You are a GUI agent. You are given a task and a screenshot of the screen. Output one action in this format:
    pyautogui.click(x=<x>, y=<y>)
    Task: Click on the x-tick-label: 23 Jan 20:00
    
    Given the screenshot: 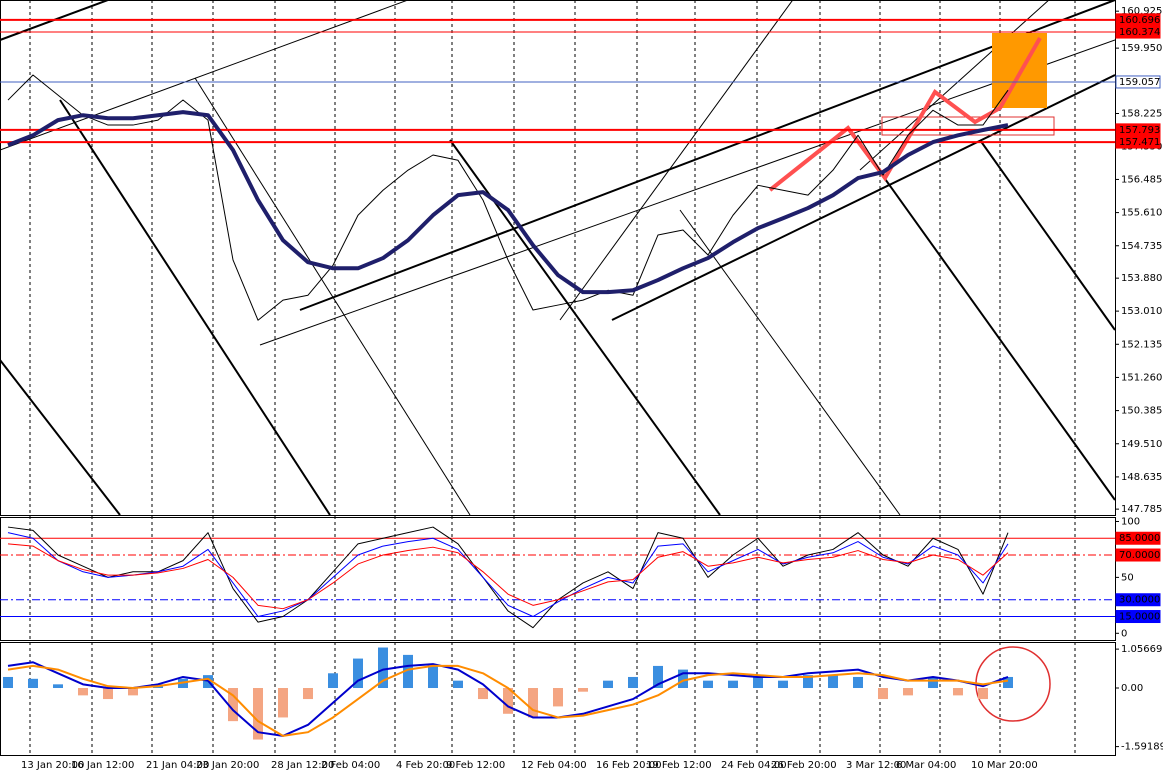 What is the action you would take?
    pyautogui.click(x=227, y=765)
    